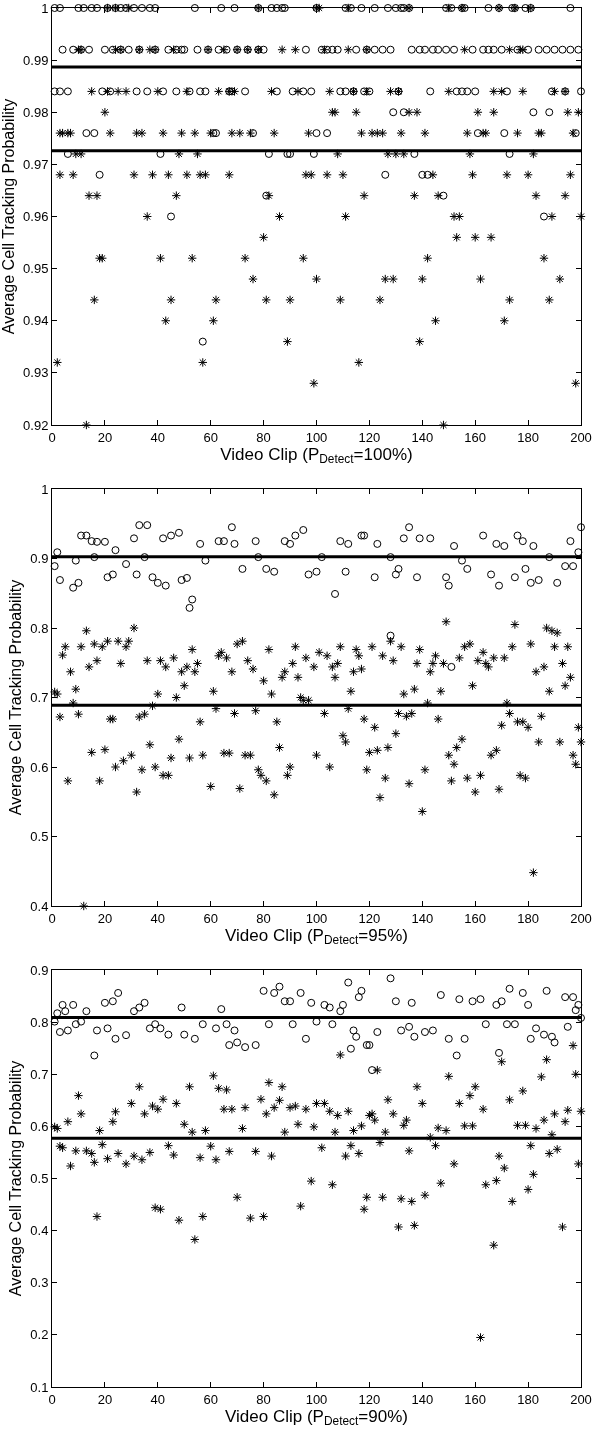 The image size is (599, 1443). Describe the element at coordinates (316, 1417) in the screenshot. I see `x-axis-title: Video Clip (P$_{Detect}$=90%)` at that location.